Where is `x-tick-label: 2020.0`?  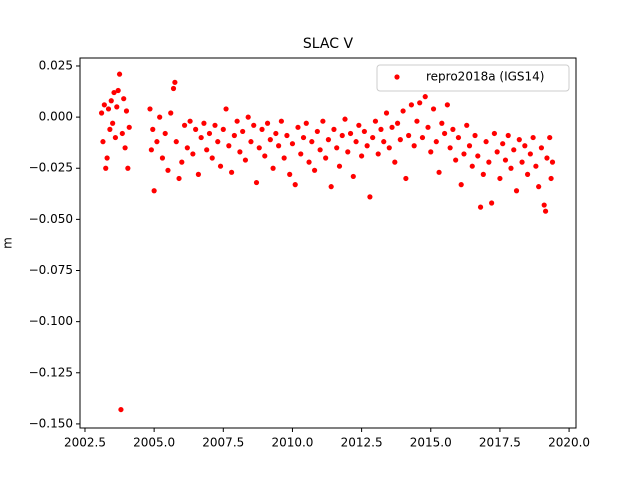
x-tick-label: 2020.0 is located at coordinates (569, 443).